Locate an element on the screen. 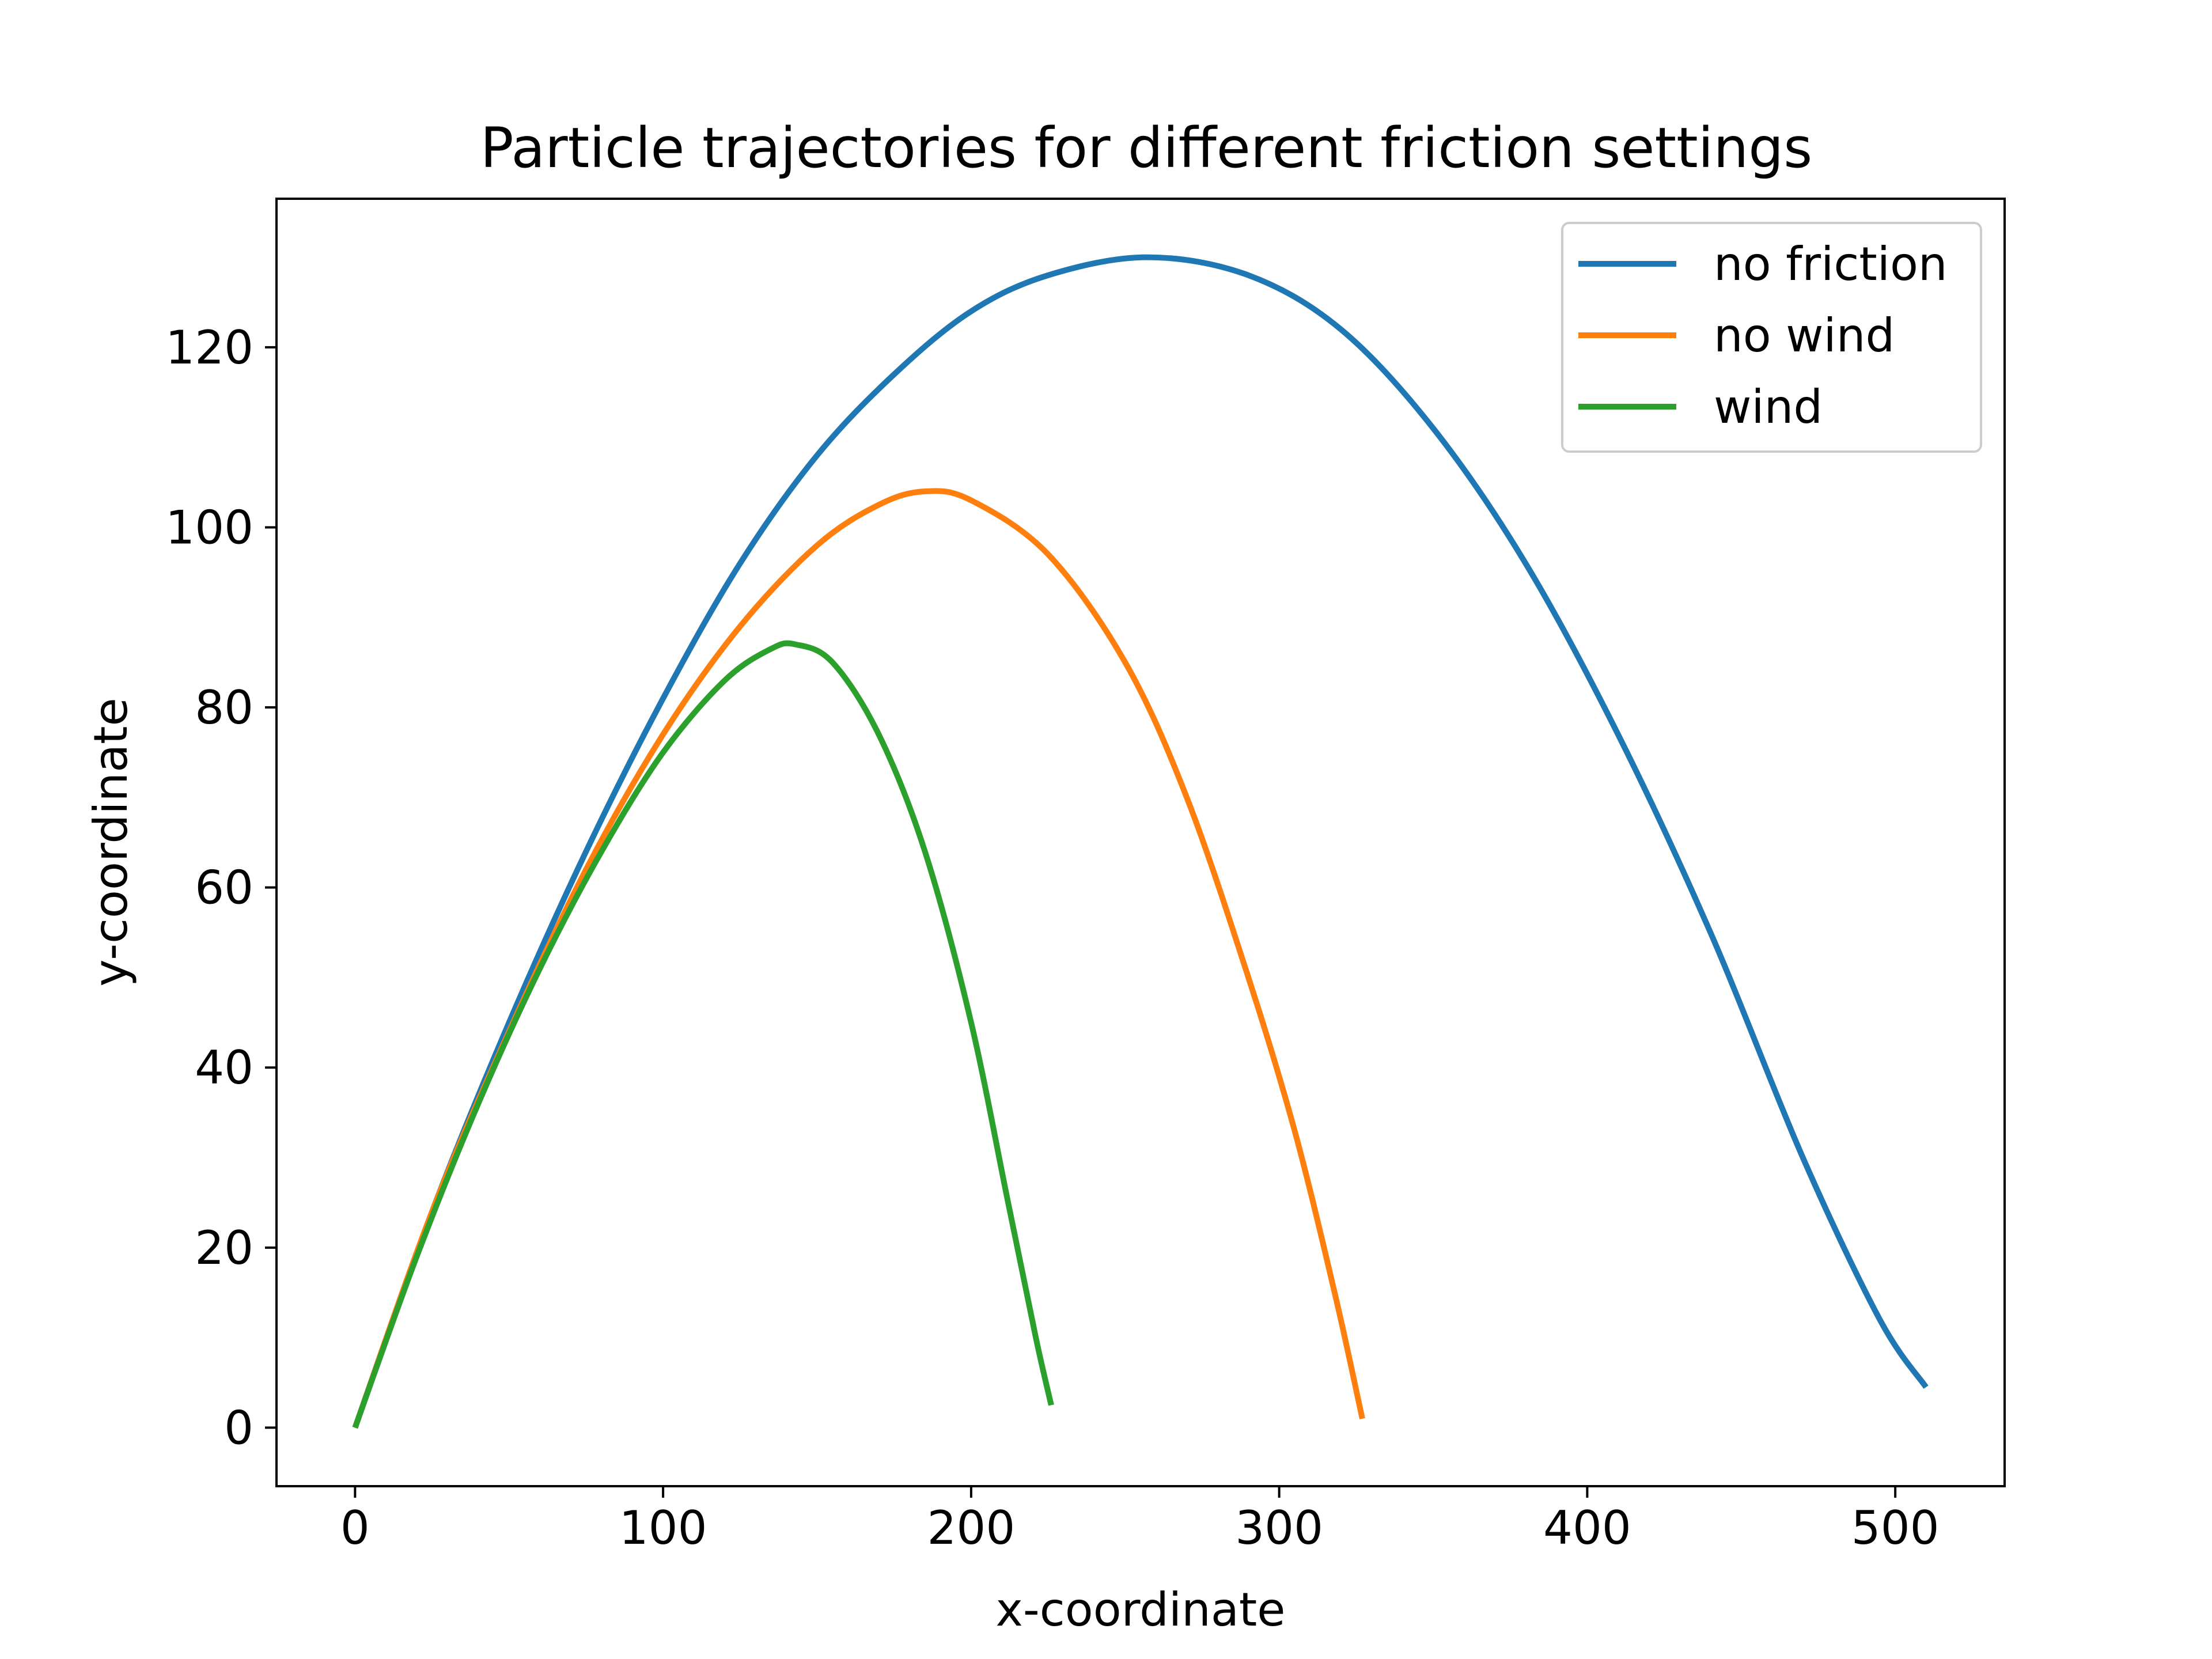 This screenshot has height=1659, width=2212. x-axis-label: x-coordinate is located at coordinates (1141, 1610).